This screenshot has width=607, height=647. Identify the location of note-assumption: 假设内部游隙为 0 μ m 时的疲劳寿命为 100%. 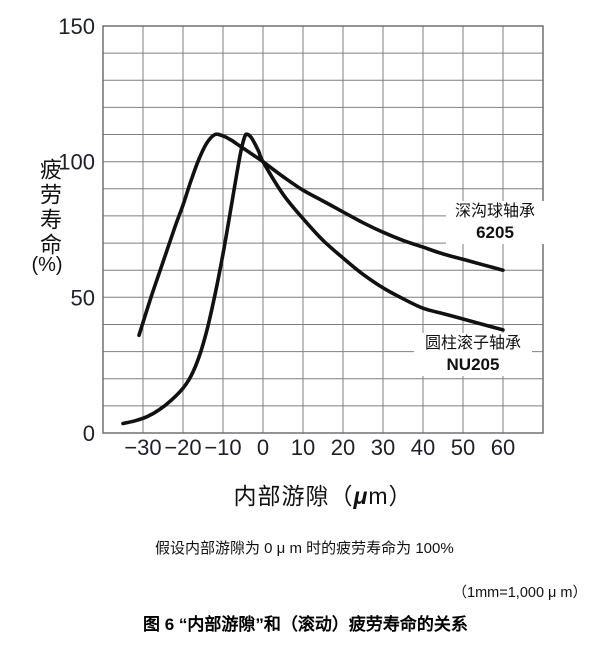
(304, 548).